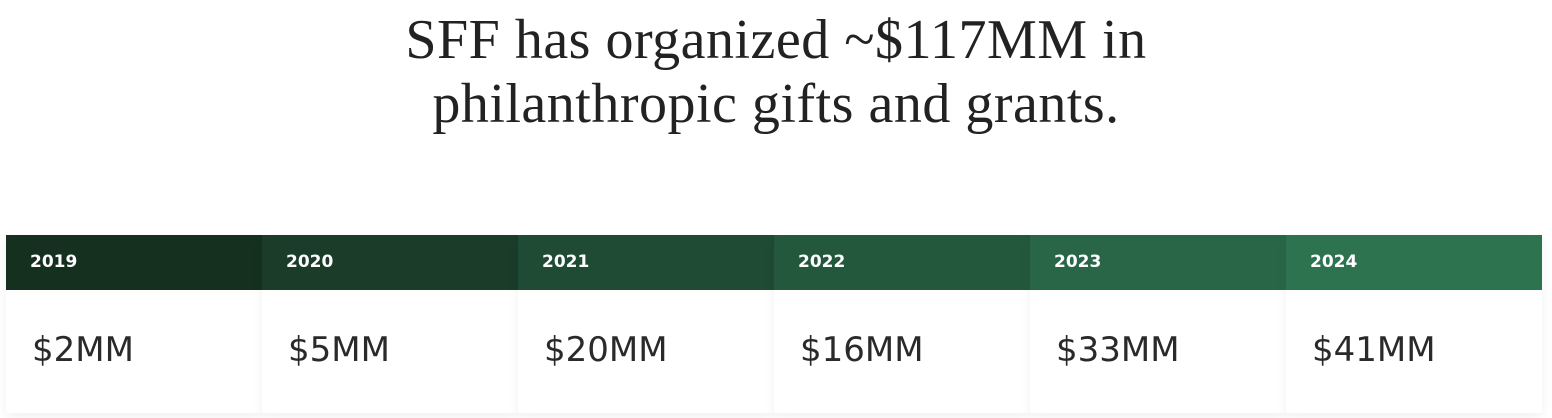 This screenshot has width=1552, height=418. What do you see at coordinates (339, 350) in the screenshot?
I see `amount-value: $5MM` at bounding box center [339, 350].